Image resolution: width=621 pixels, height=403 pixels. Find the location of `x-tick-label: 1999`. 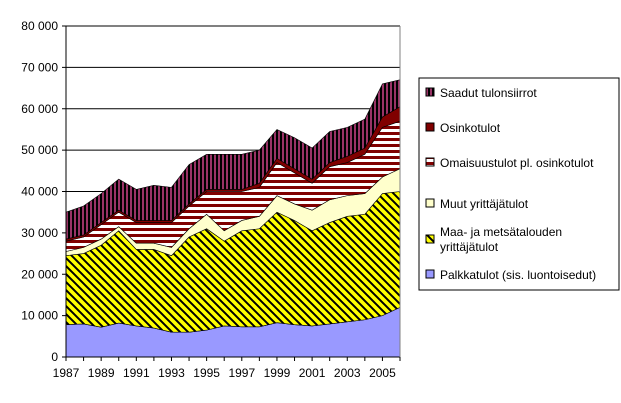

x-tick-label: 1999 is located at coordinates (277, 373).